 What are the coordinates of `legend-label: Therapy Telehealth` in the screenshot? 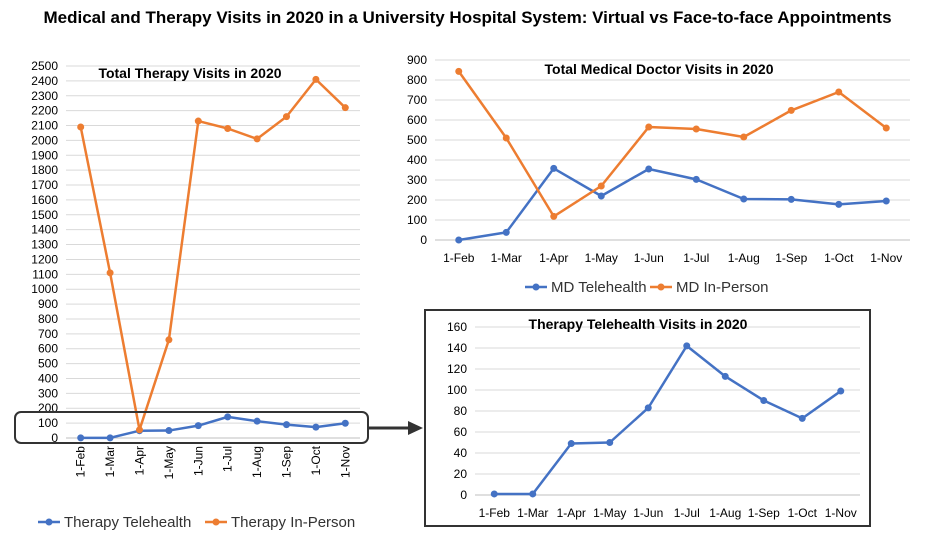 It's located at (127, 522).